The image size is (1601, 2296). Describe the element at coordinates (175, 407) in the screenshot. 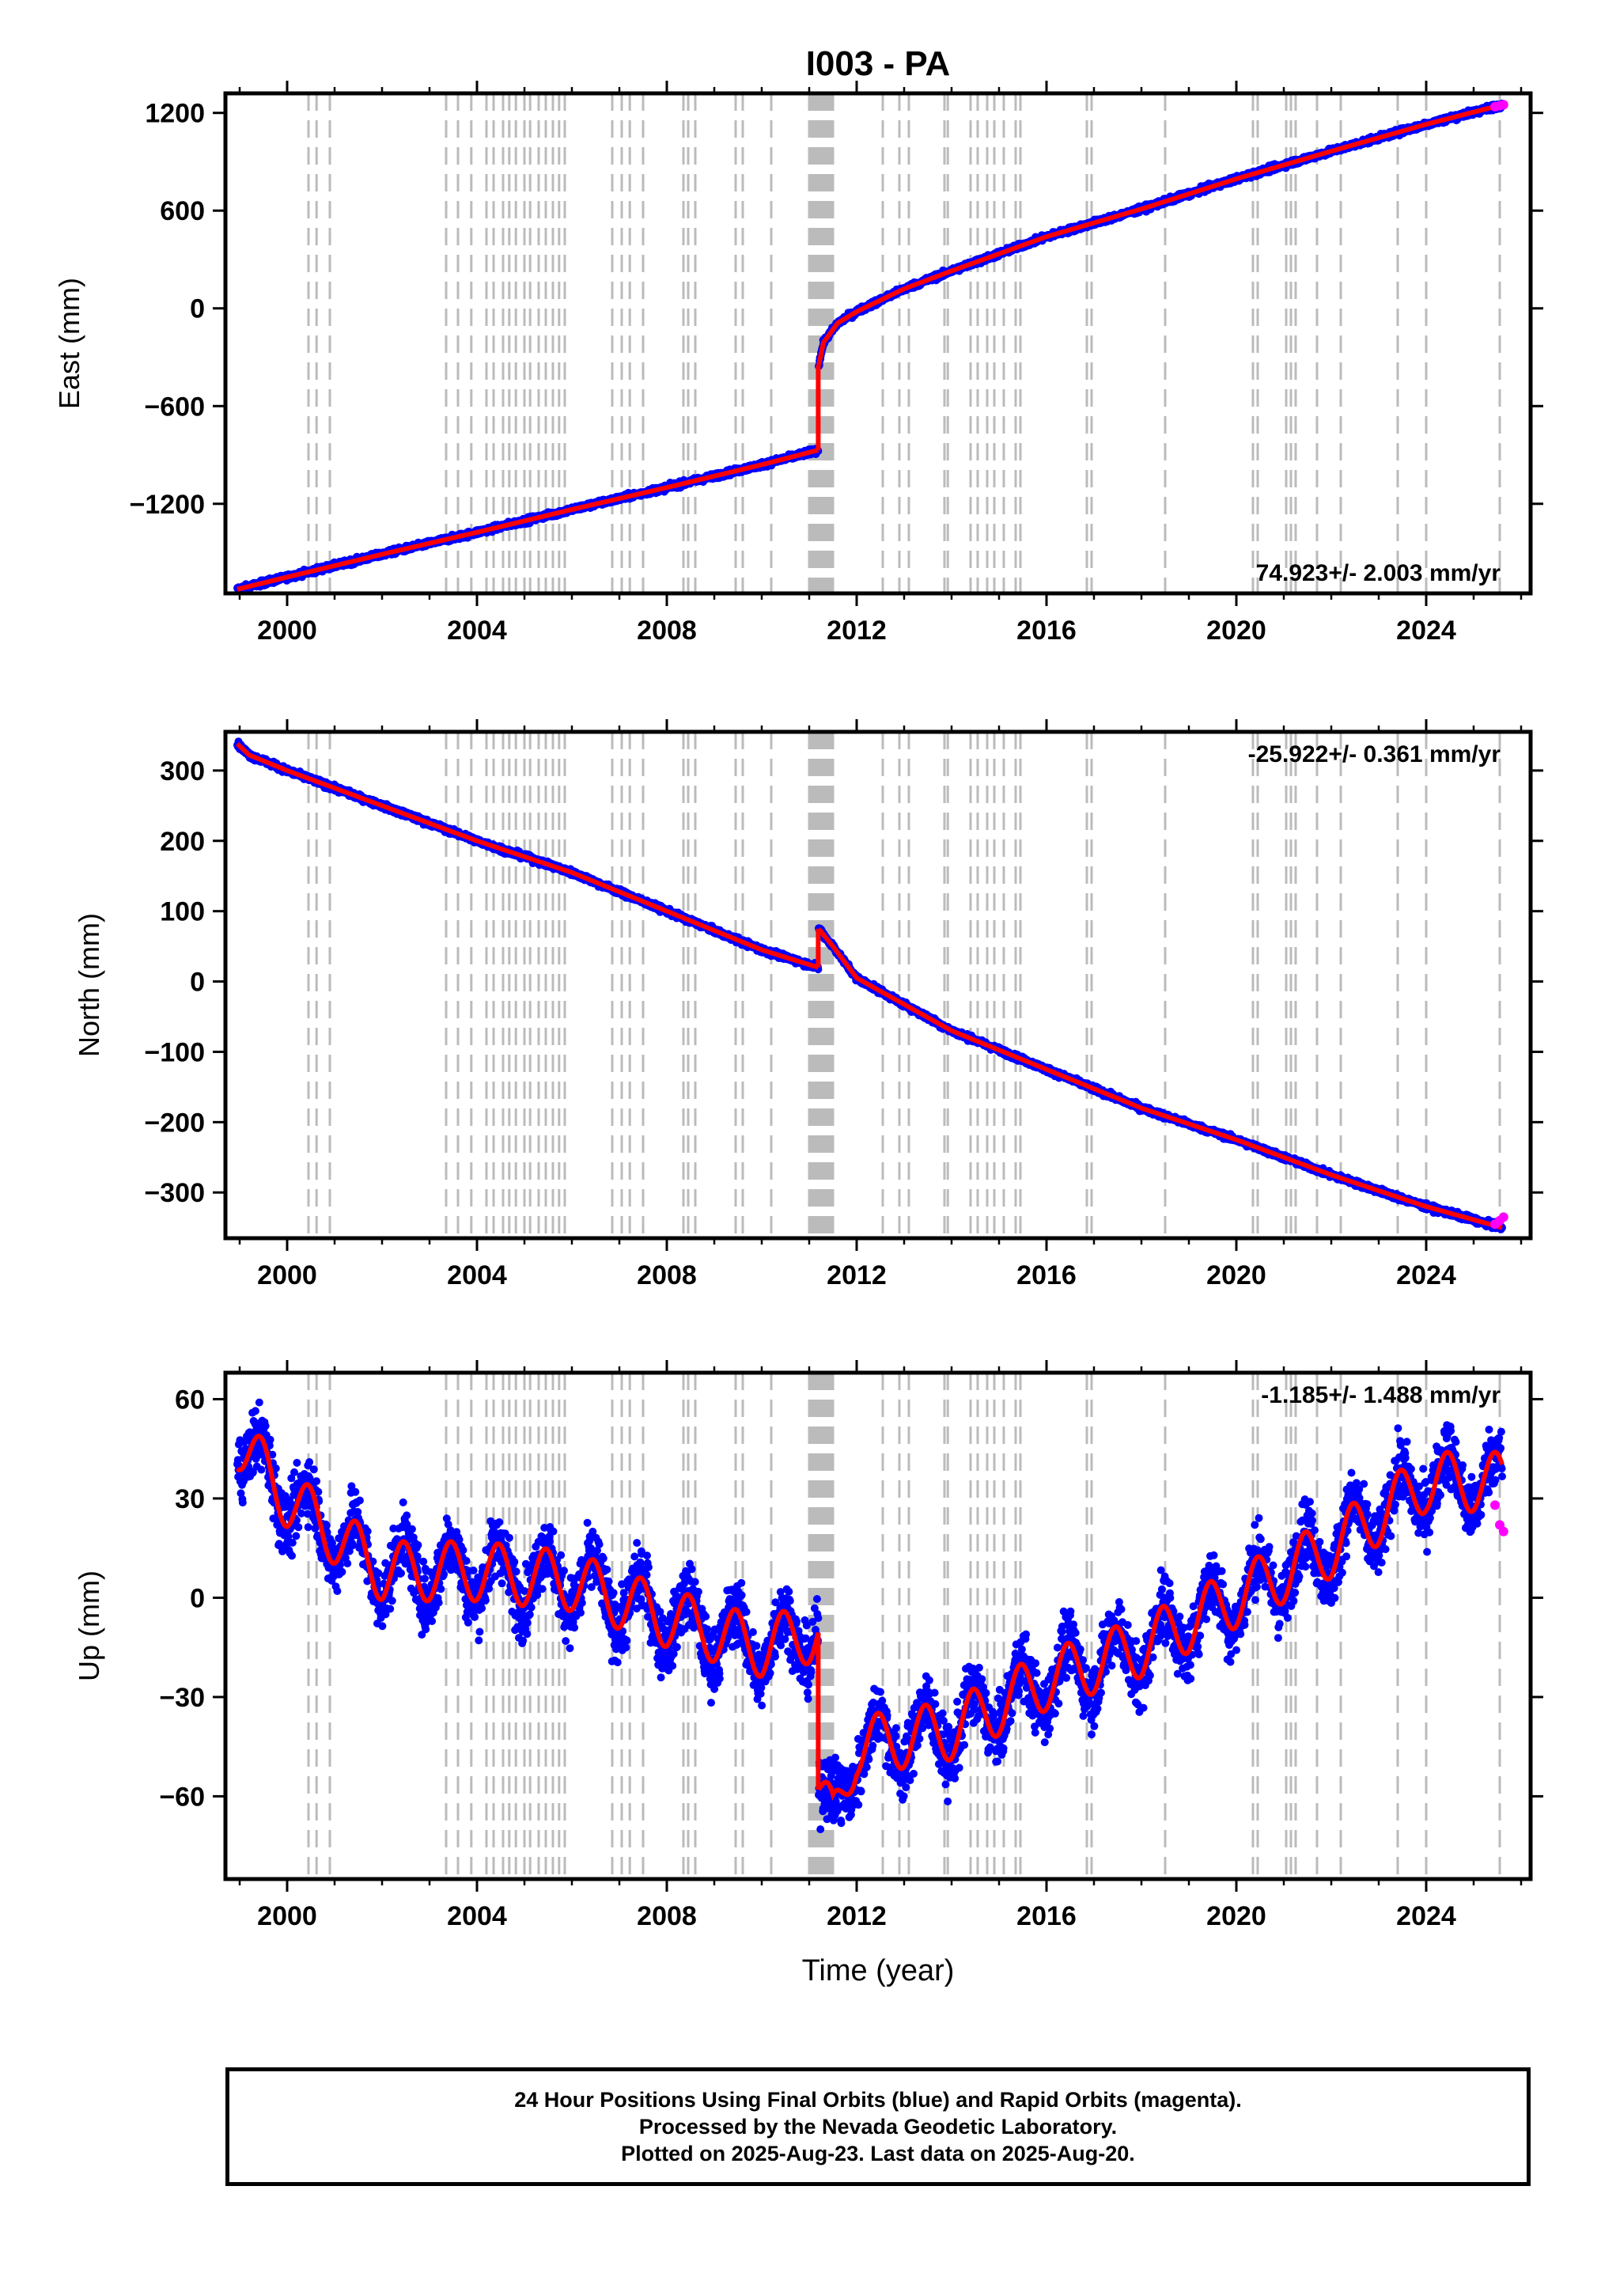

I see `y-tick-label: −600` at that location.